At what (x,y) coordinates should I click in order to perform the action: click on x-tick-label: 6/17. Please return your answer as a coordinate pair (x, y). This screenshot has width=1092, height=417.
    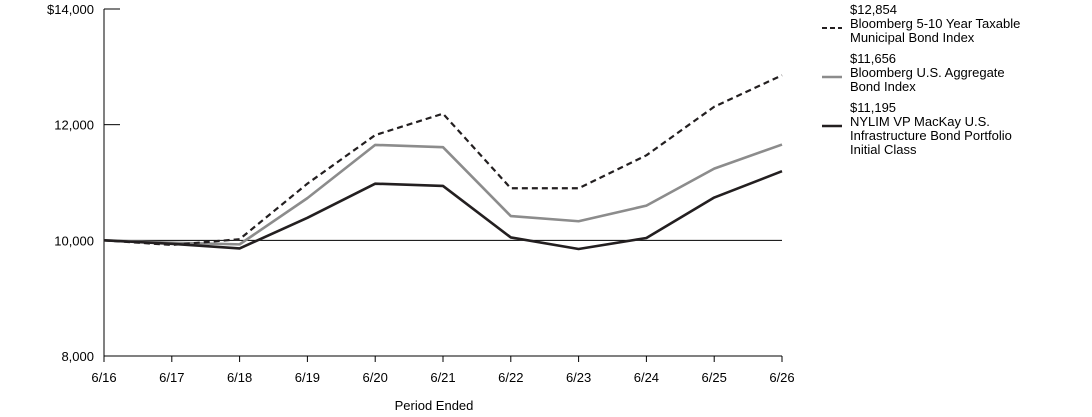
    Looking at the image, I should click on (171, 377).